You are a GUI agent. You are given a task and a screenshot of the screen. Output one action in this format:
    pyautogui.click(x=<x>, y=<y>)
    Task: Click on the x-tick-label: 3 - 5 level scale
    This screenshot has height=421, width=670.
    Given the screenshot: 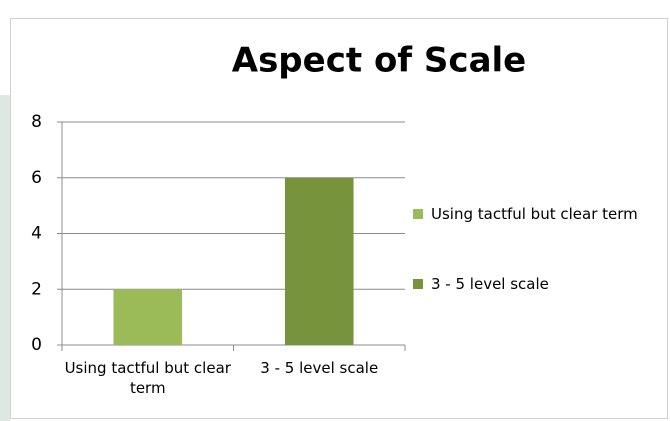 What is the action you would take?
    pyautogui.click(x=319, y=368)
    